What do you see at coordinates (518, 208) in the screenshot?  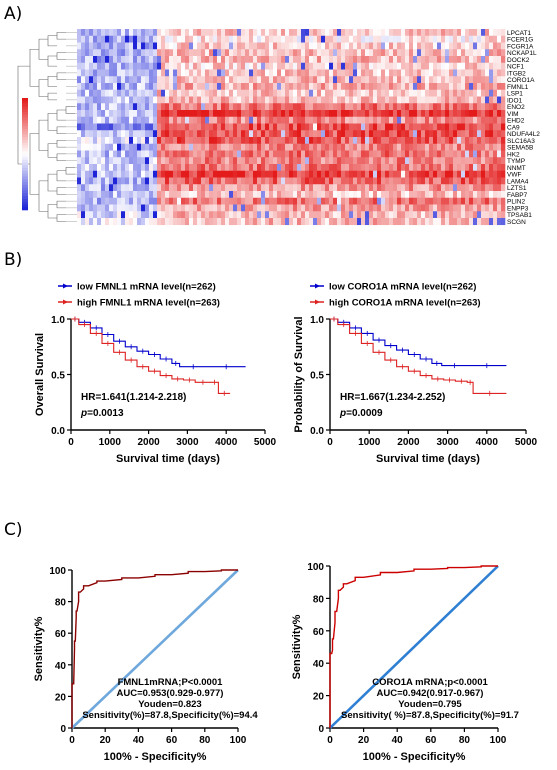 I see `row-label: ENPP3` at bounding box center [518, 208].